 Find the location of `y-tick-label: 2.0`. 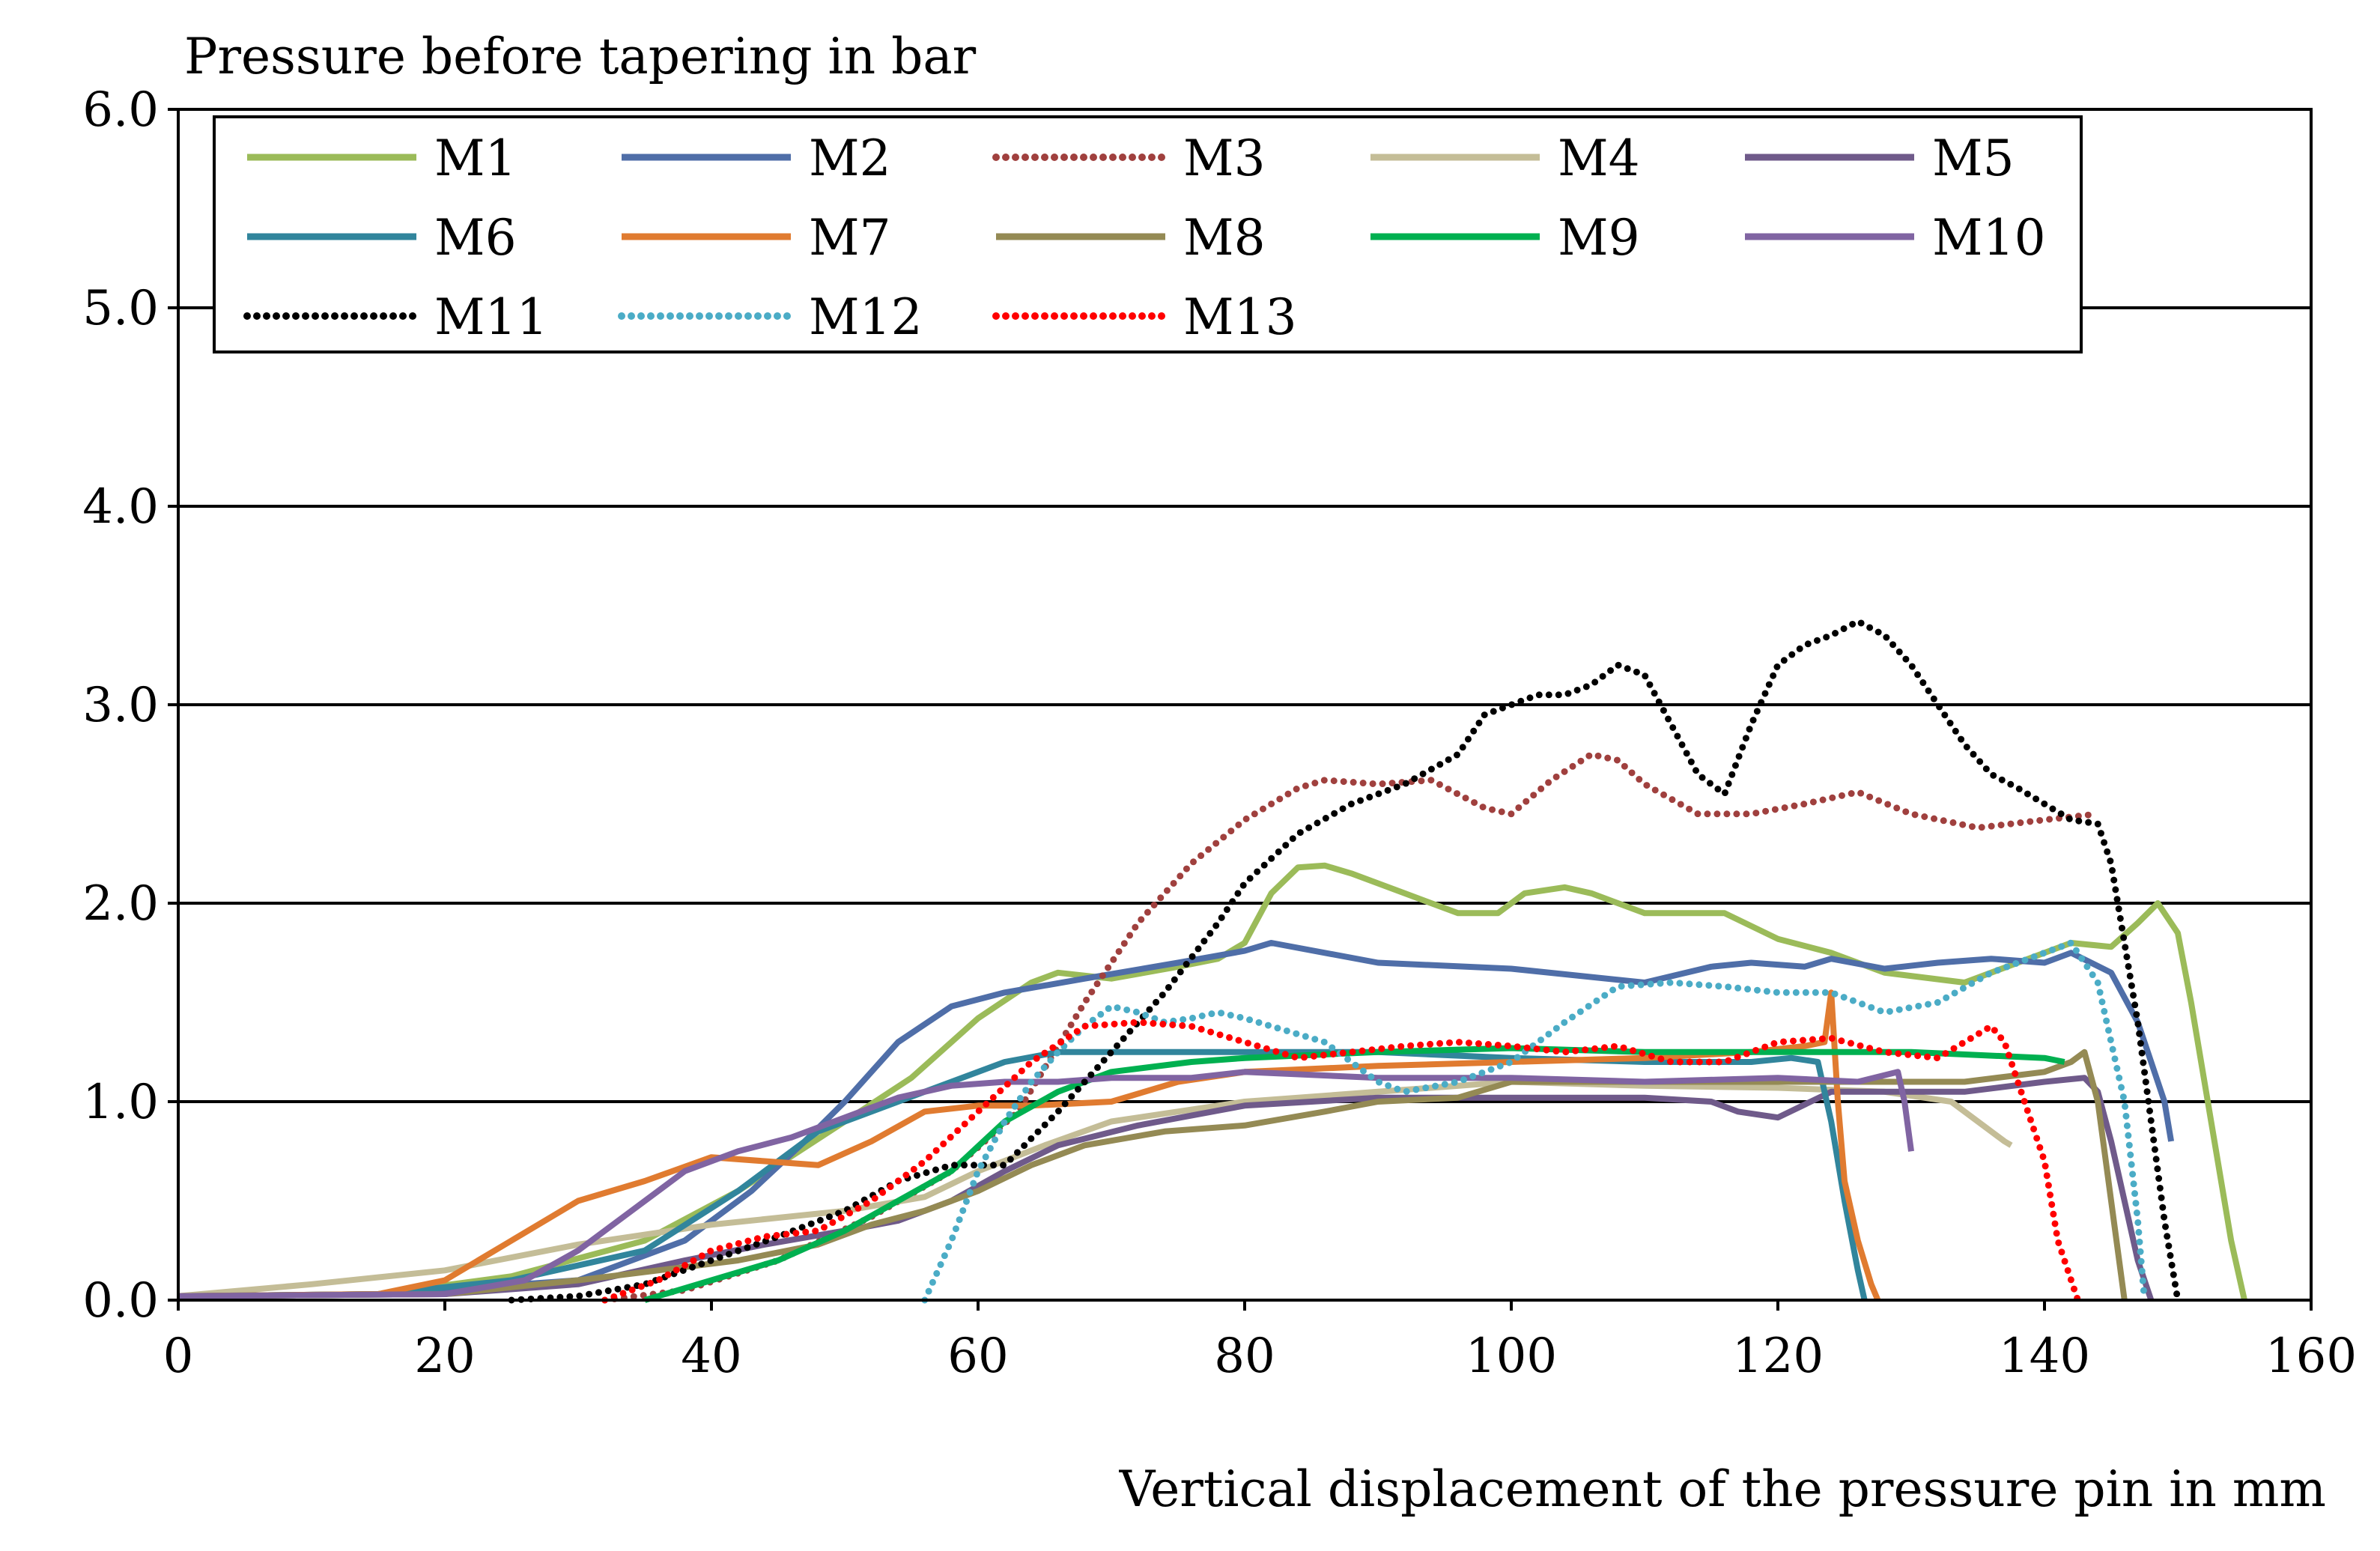

y-tick-label: 2.0 is located at coordinates (121, 904).